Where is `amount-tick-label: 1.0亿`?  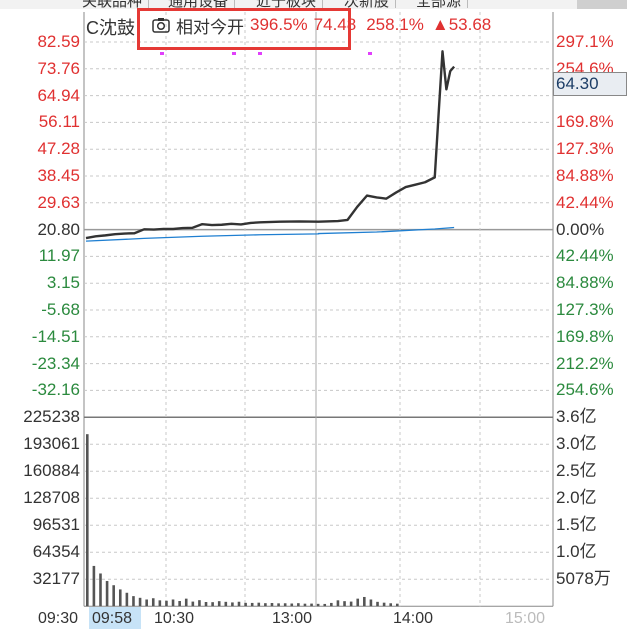 amount-tick-label: 1.0亿 is located at coordinates (576, 552).